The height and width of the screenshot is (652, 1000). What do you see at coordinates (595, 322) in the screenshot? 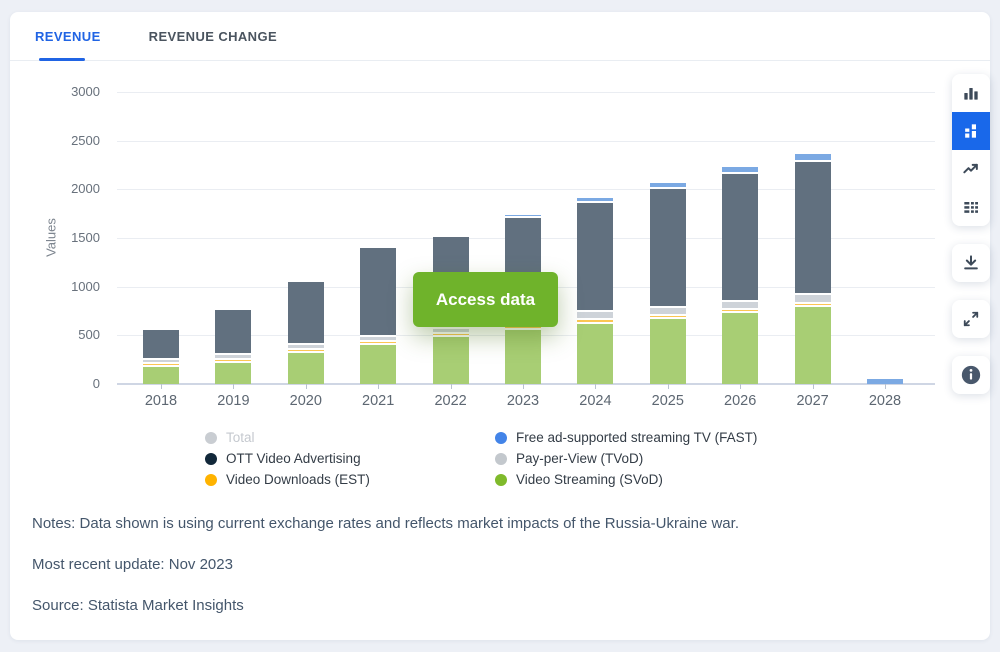
I see `bar-segment-2024-est` at bounding box center [595, 322].